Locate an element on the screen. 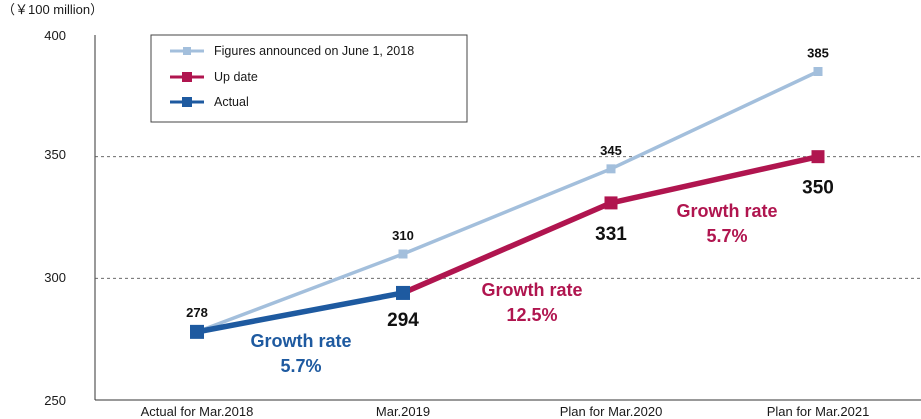 The image size is (921, 419). data-label-announced: 310 is located at coordinates (403, 235).